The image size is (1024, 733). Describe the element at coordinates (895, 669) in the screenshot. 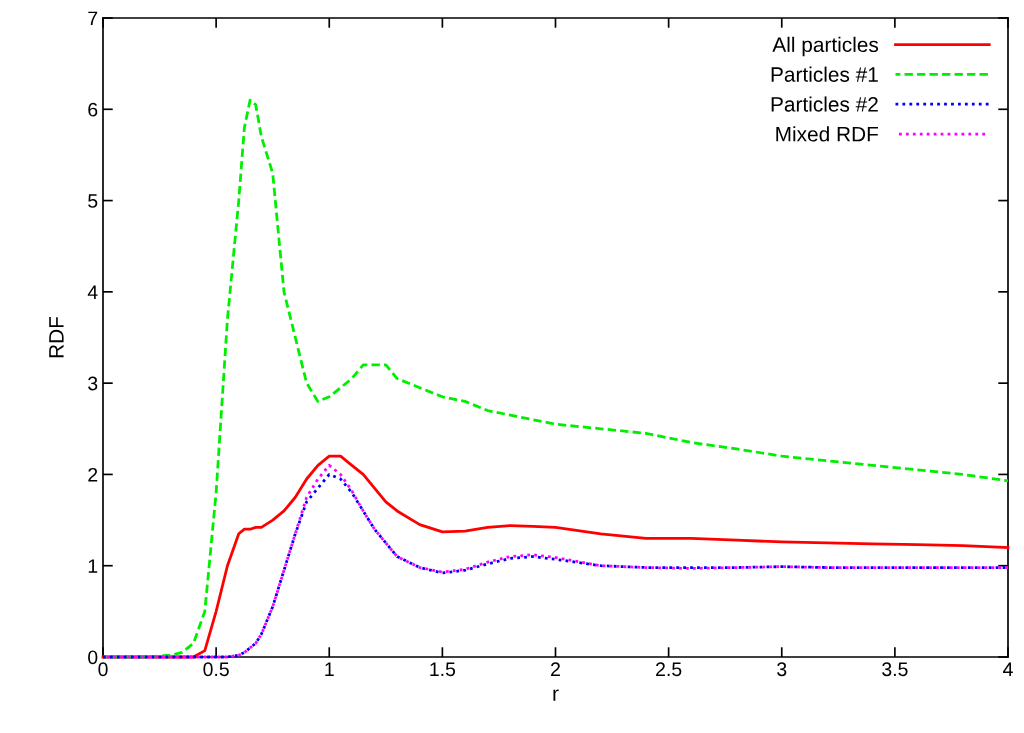

I see `x-tick-label: 3.5` at that location.